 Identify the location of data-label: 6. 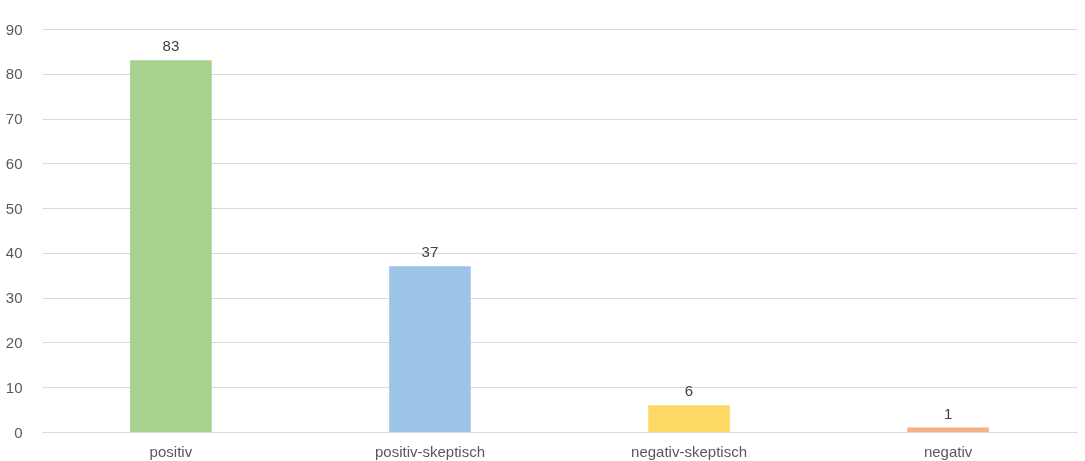
(689, 391).